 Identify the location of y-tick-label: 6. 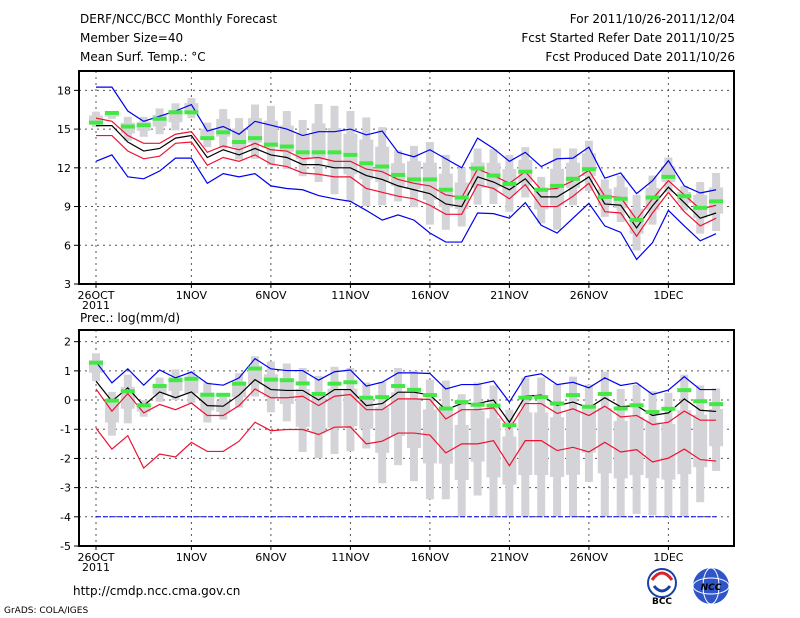
(67, 245).